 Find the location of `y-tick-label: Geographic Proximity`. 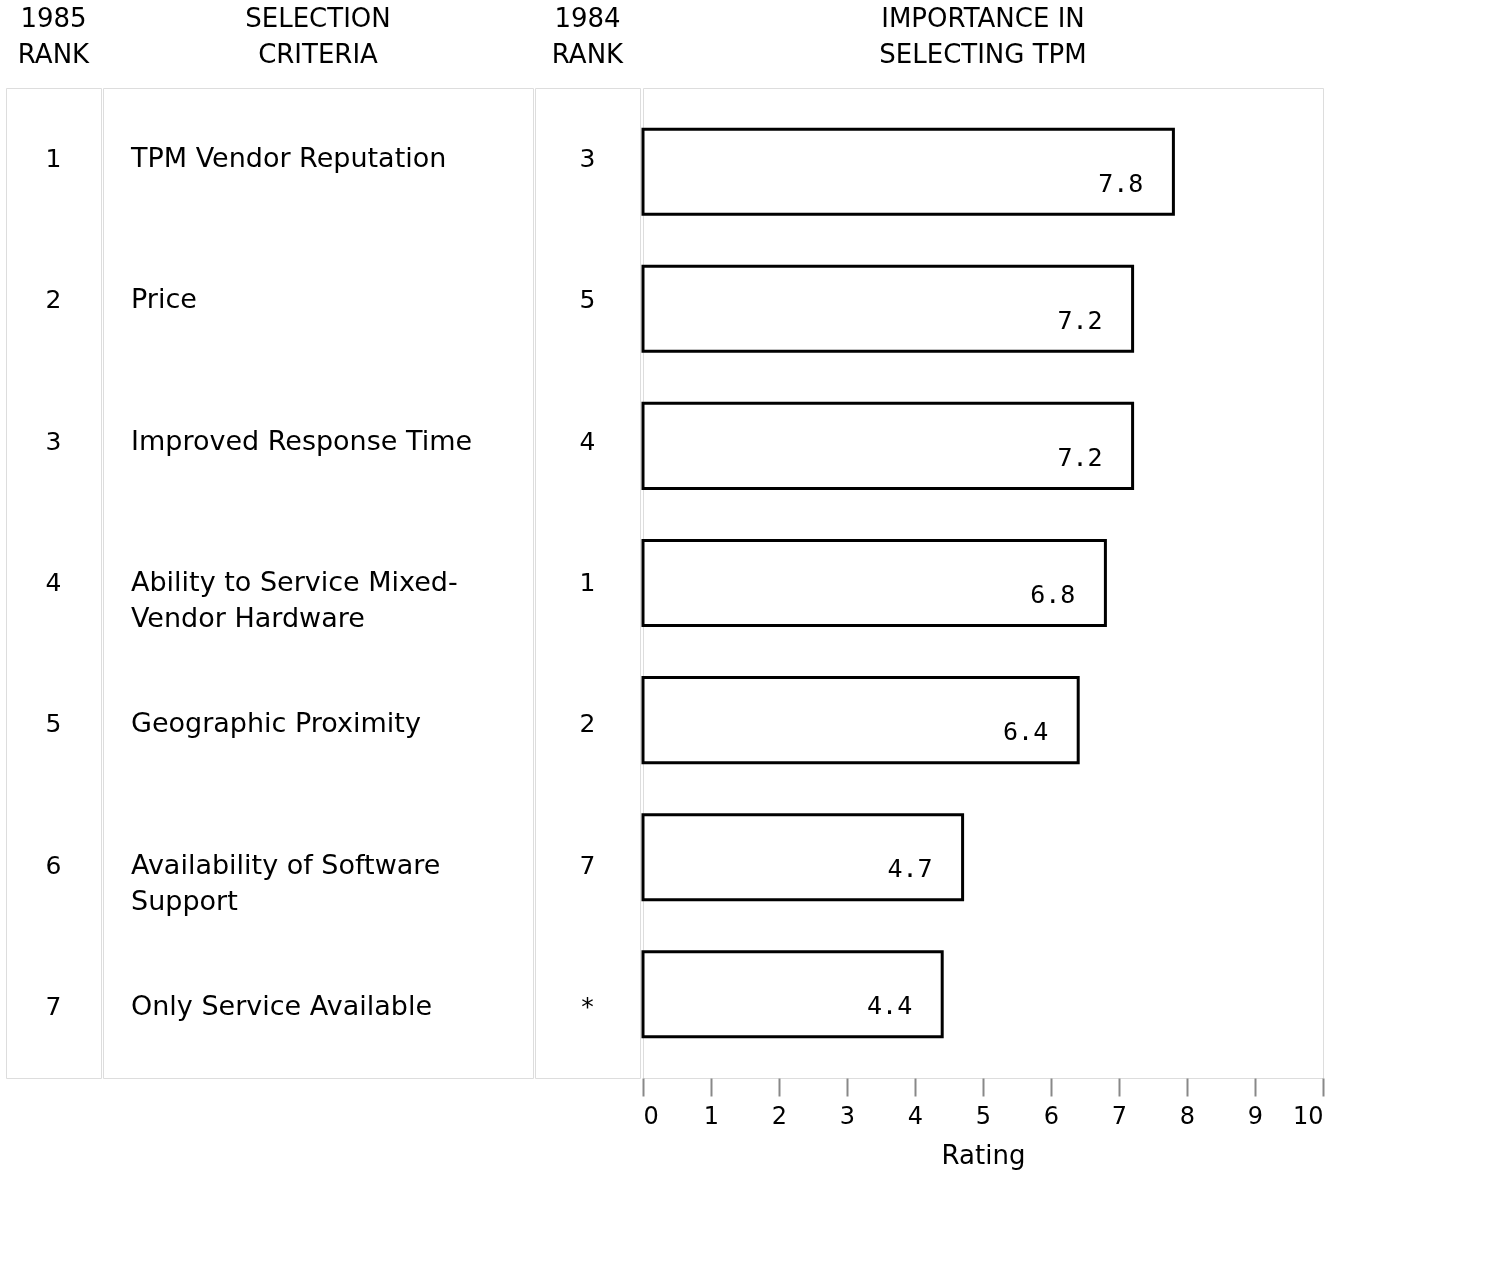

y-tick-label: Geographic Proximity is located at coordinates (276, 723).